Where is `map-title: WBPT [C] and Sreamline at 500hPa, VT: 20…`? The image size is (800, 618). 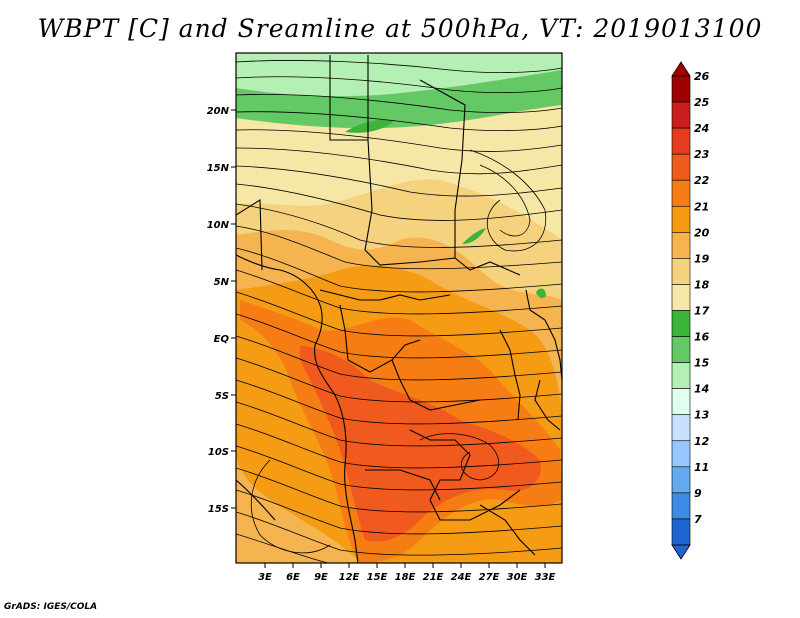 map-title: WBPT [C] and Sreamline at 500hPa, VT: 20… is located at coordinates (400, 28).